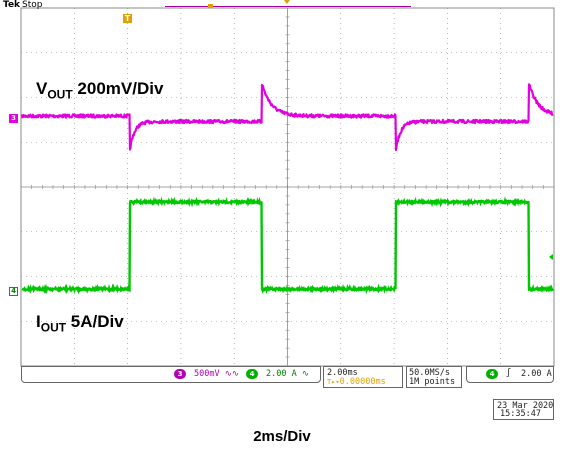 The height and width of the screenshot is (450, 564). I want to click on ch3-ground-label: 3, so click(13, 118).